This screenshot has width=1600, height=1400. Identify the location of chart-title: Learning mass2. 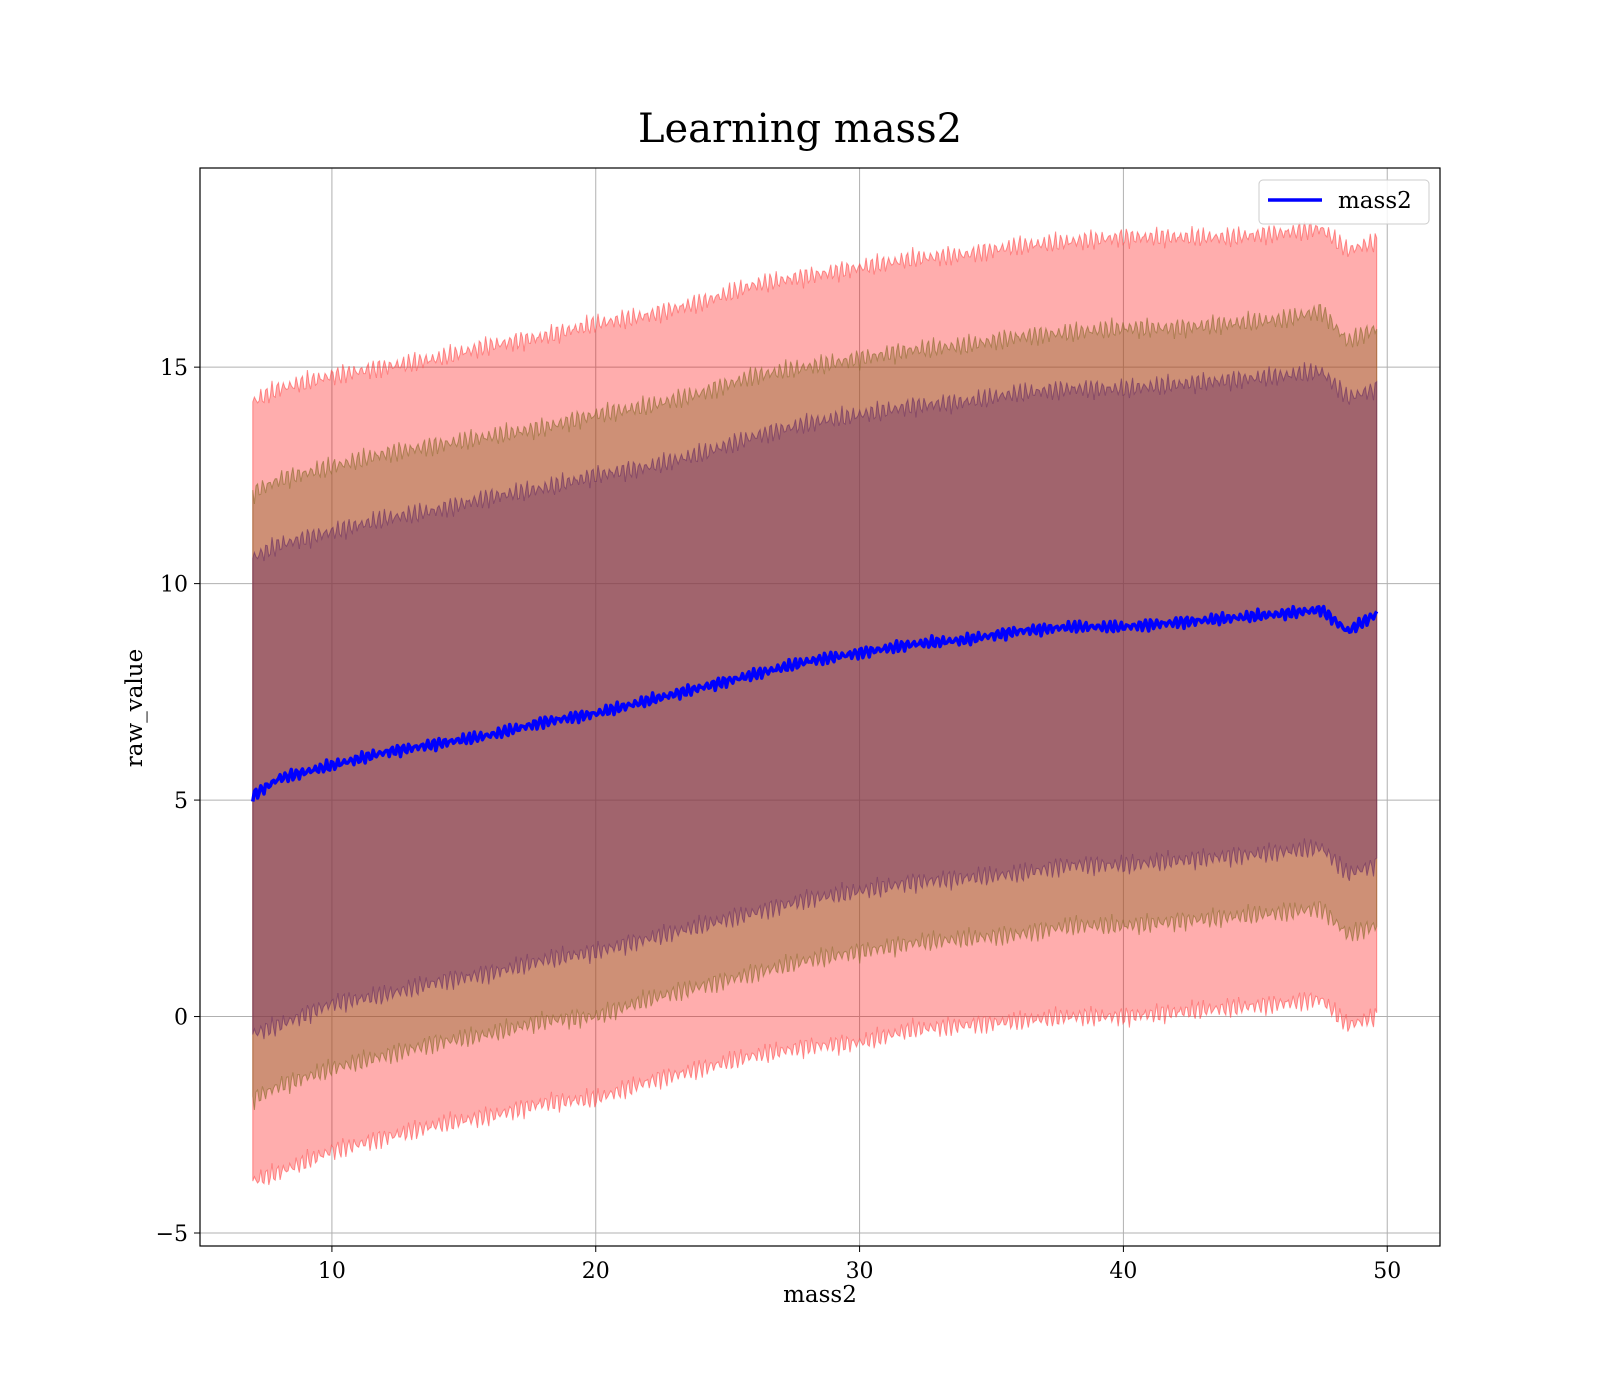
(800, 129).